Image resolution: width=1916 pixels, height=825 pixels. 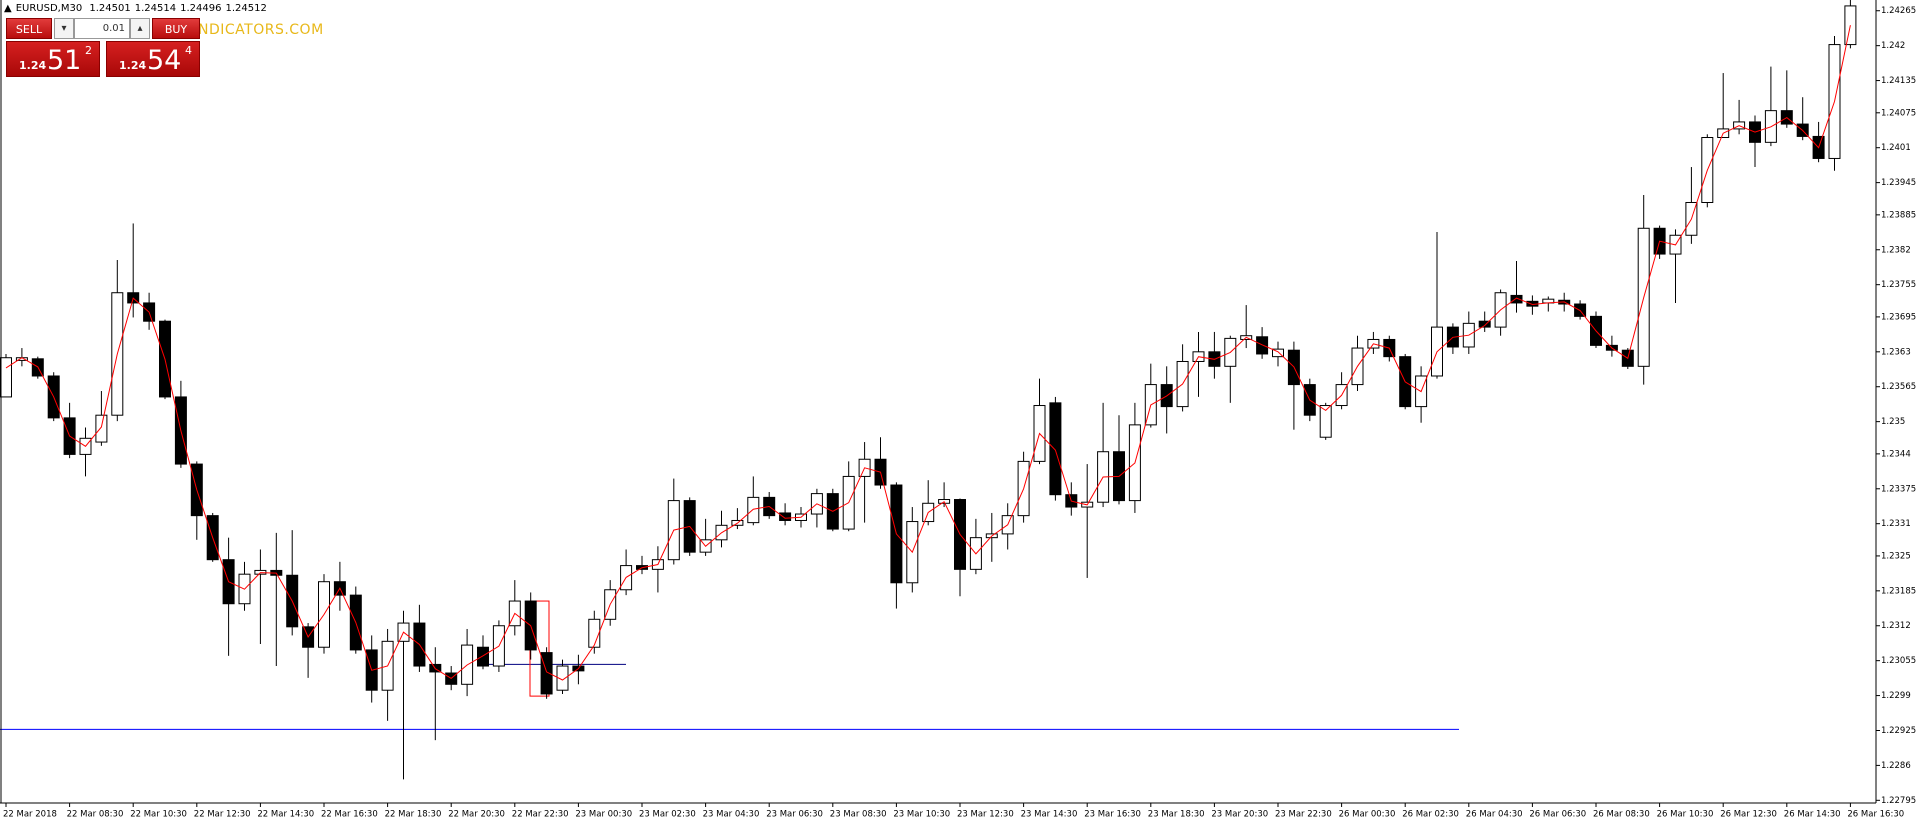 I want to click on x-tick-label: 23 Mar 16:30, so click(x=1112, y=815).